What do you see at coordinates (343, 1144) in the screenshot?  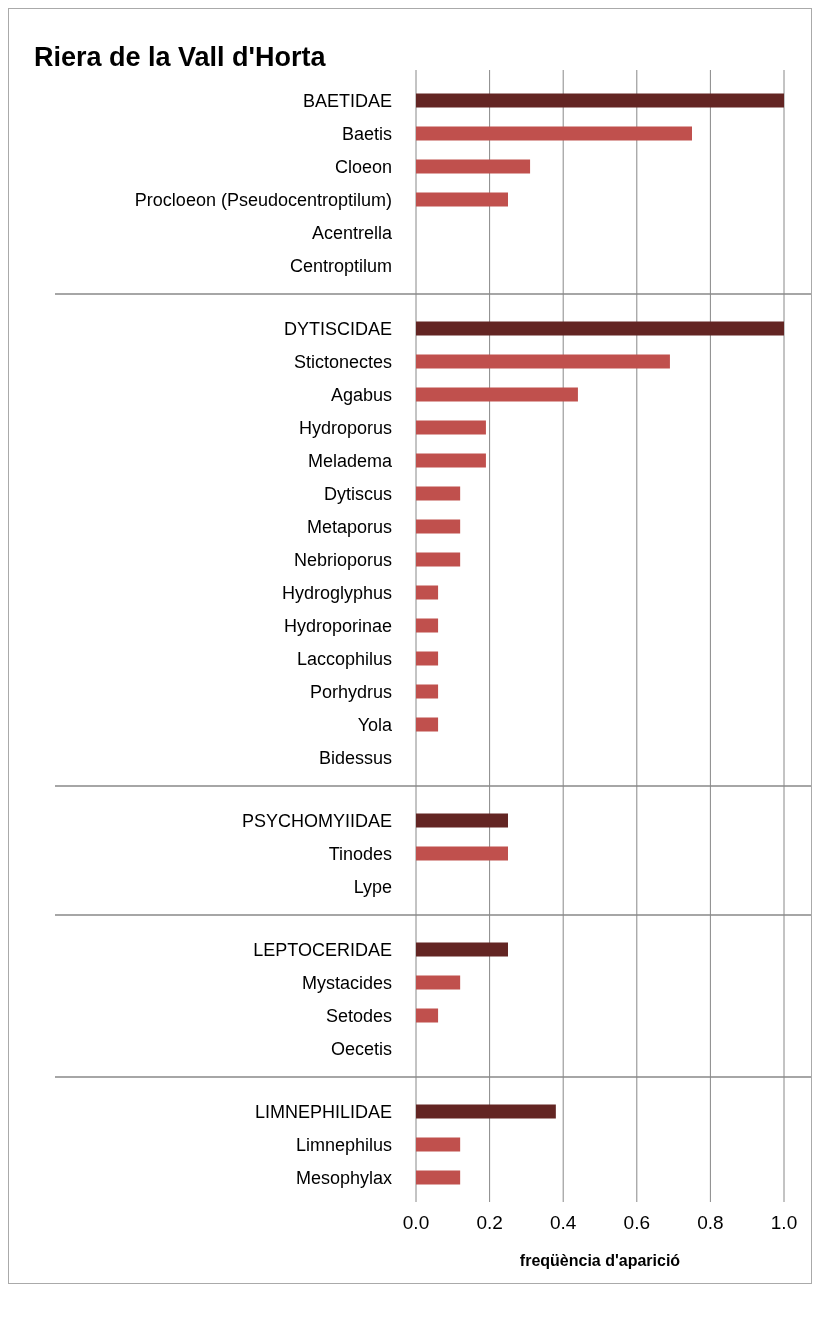 I see `y-tick-label: Limnephilus` at bounding box center [343, 1144].